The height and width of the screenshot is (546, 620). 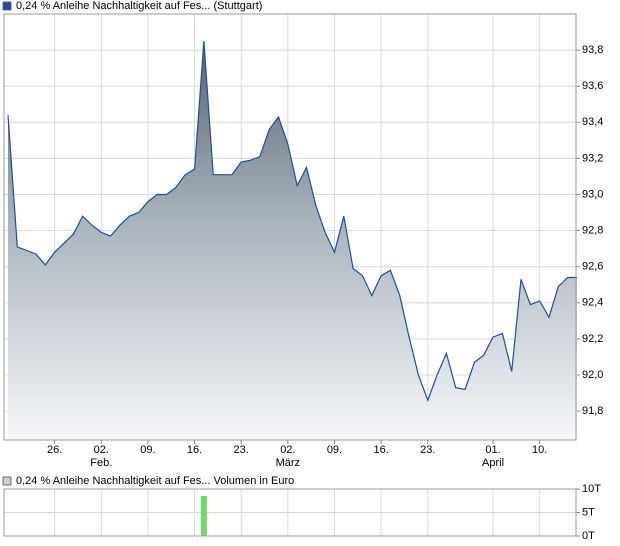 I want to click on x-tick-label: 10., so click(x=539, y=450).